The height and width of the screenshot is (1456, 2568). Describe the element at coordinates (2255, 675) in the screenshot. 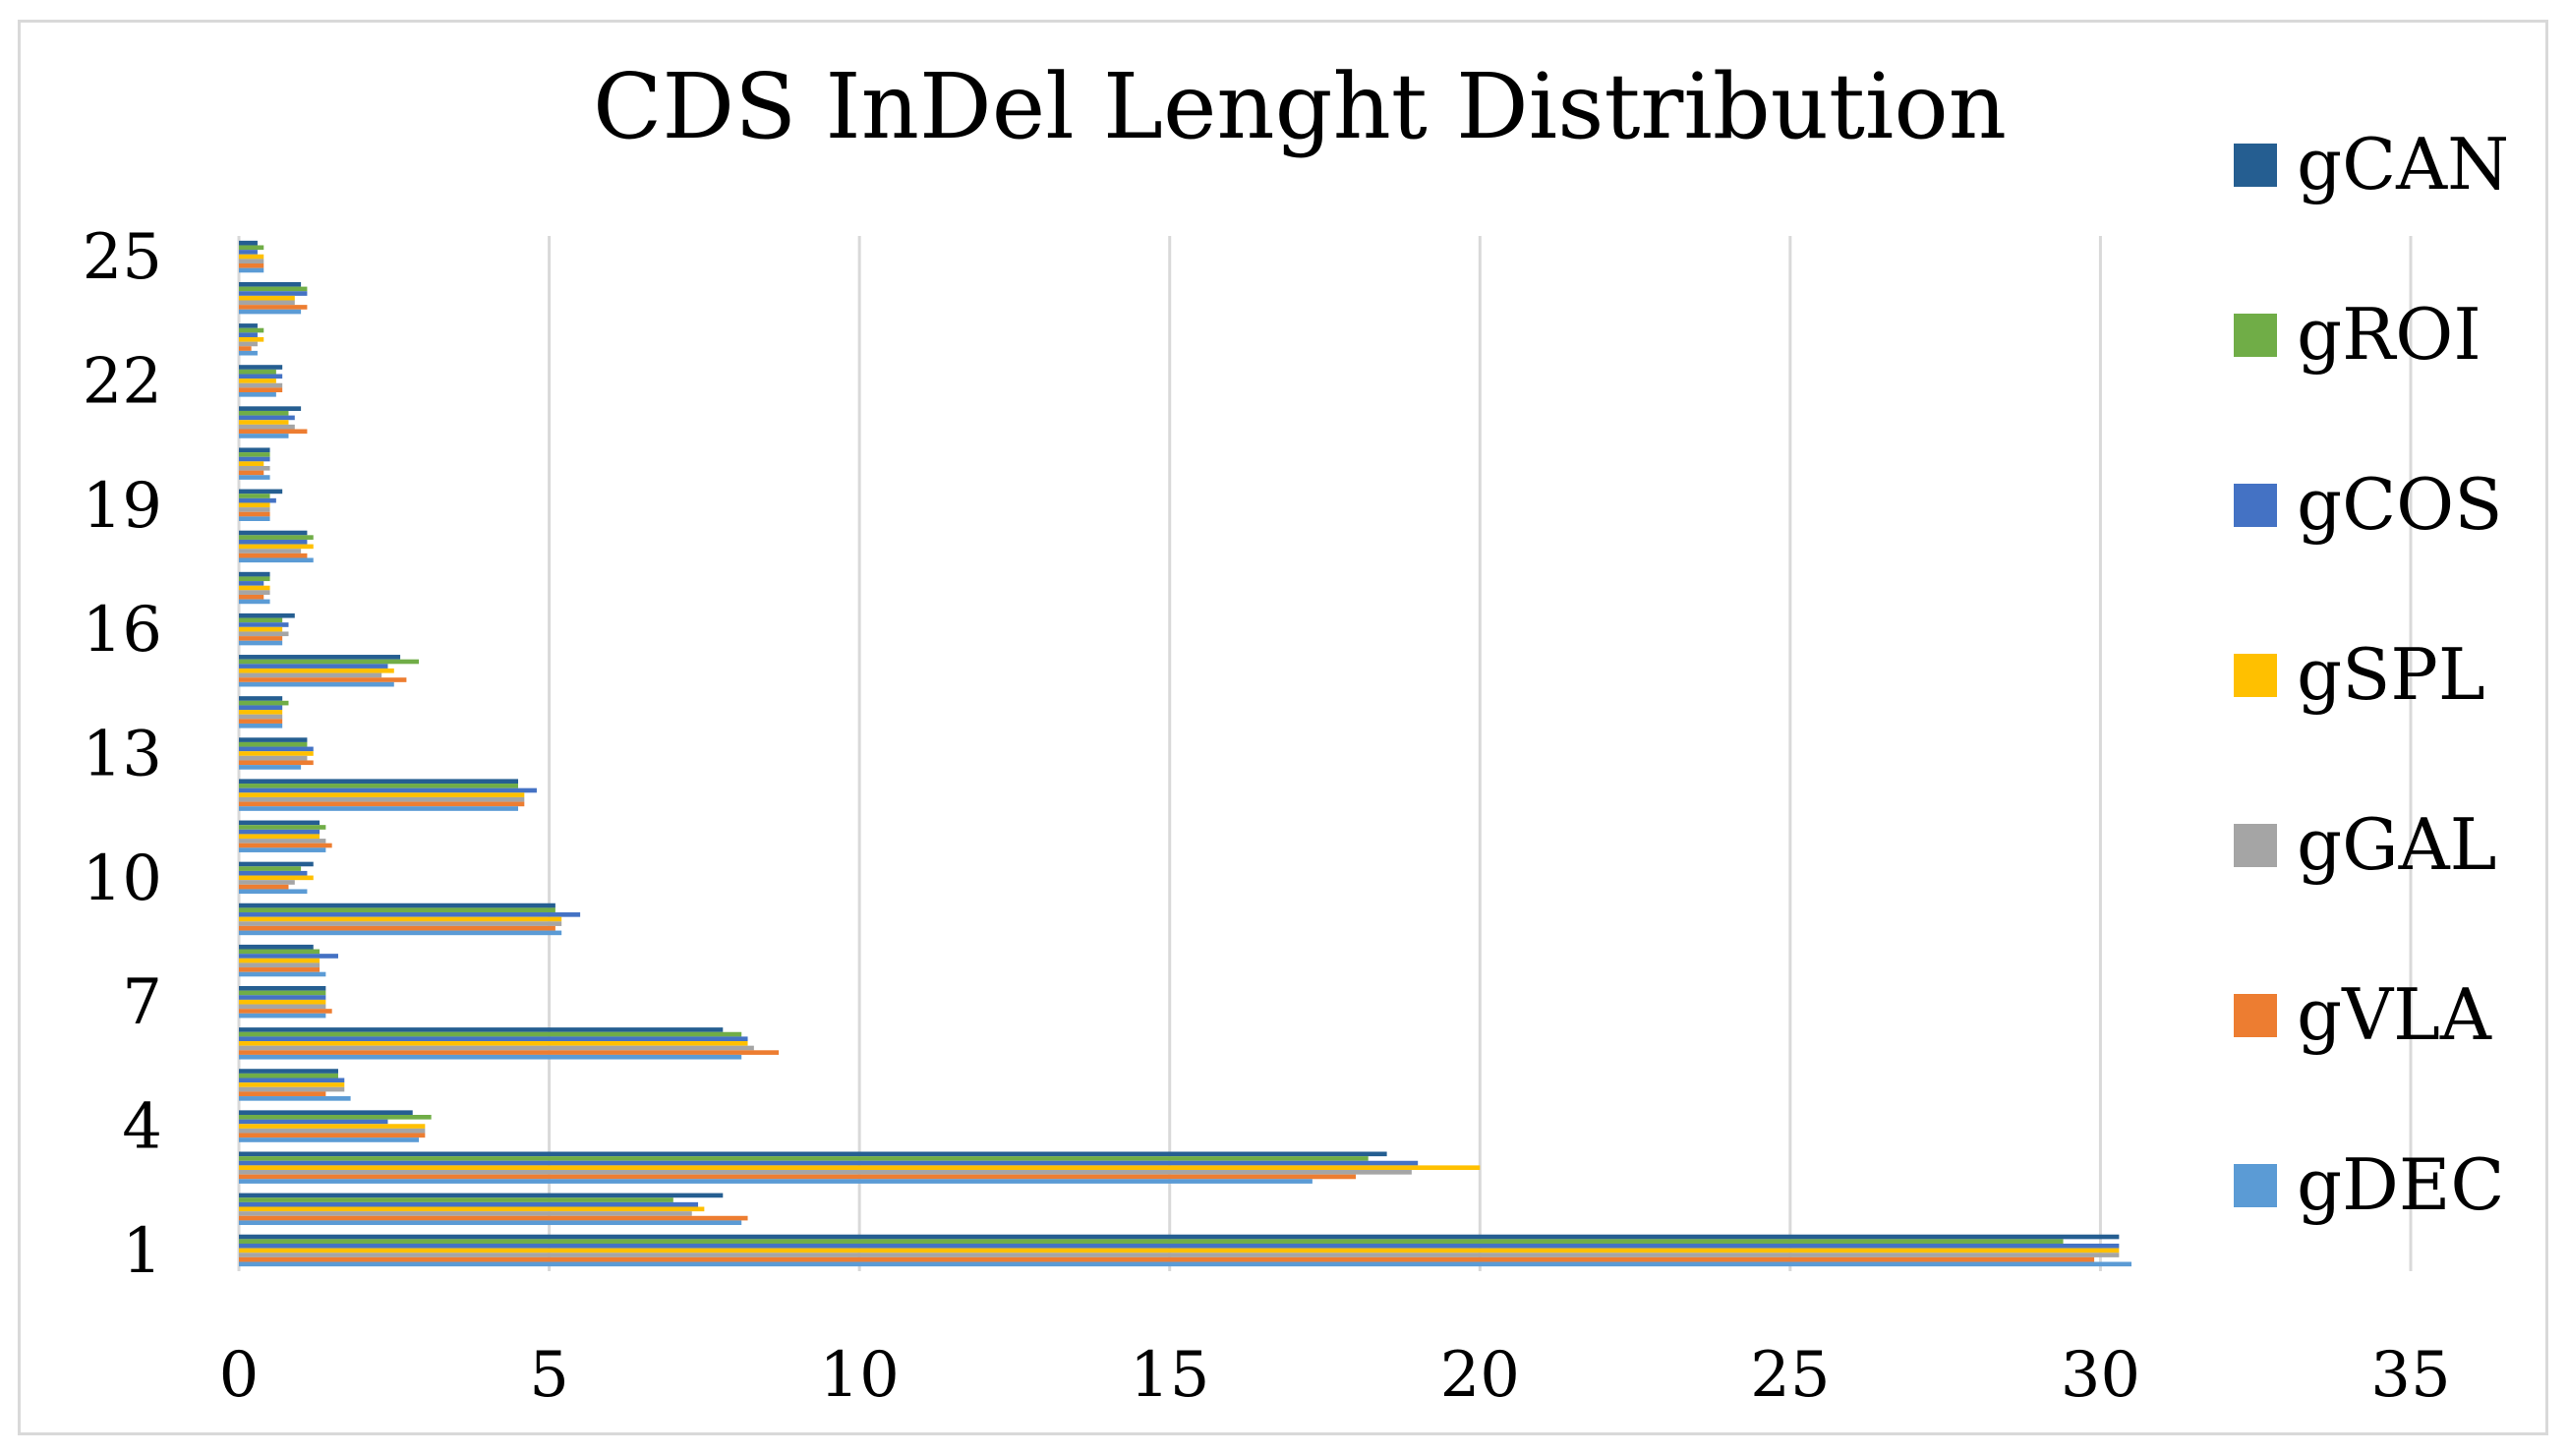

I see `legend-swatch-gSPL` at that location.